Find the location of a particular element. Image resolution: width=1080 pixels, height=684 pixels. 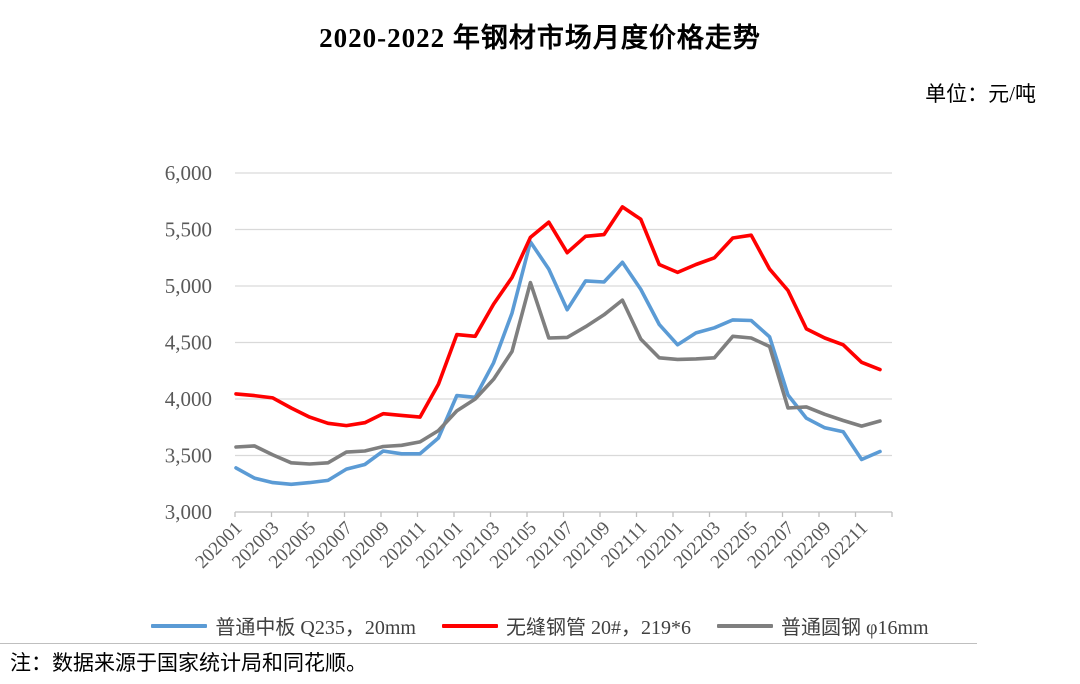

chart-legend: 普通中板 Q235，20mm 无缝钢管 20#，219*6 普通圆钢 φ16mm is located at coordinates (540, 625).